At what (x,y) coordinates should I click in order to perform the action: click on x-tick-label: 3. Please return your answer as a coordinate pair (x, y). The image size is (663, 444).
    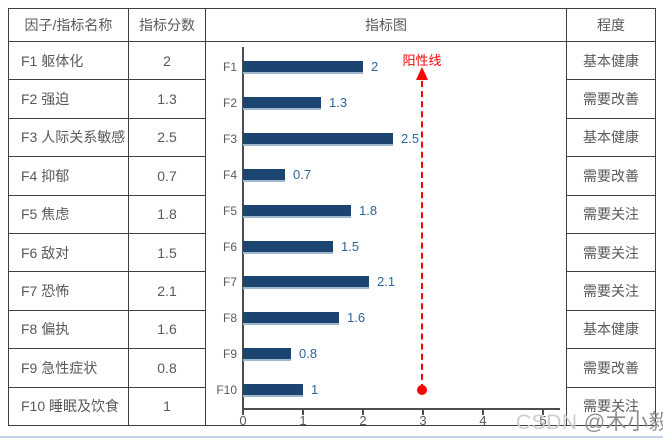
    Looking at the image, I should click on (423, 420).